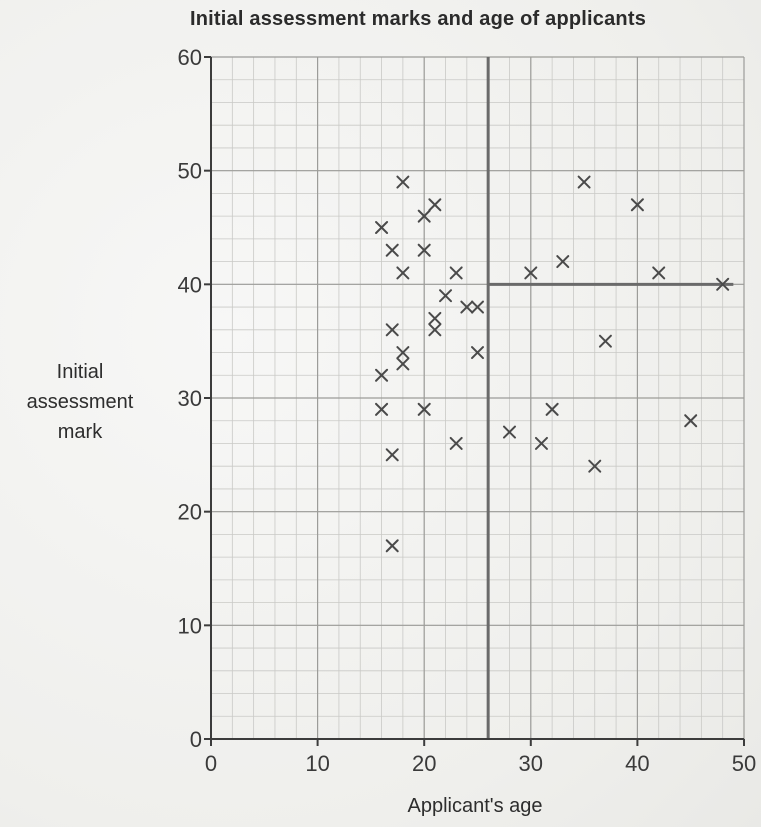 The image size is (761, 827). I want to click on x-axis-label: Applicant's age, so click(475, 806).